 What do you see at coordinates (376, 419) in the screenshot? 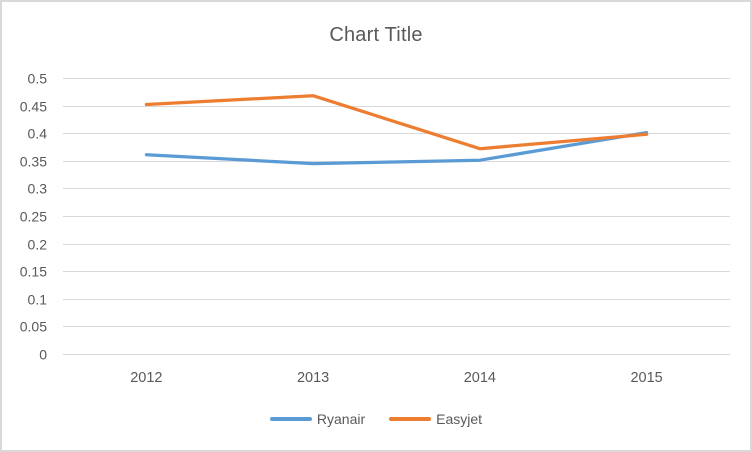
I see `legend: Ryanair Easyjet` at bounding box center [376, 419].